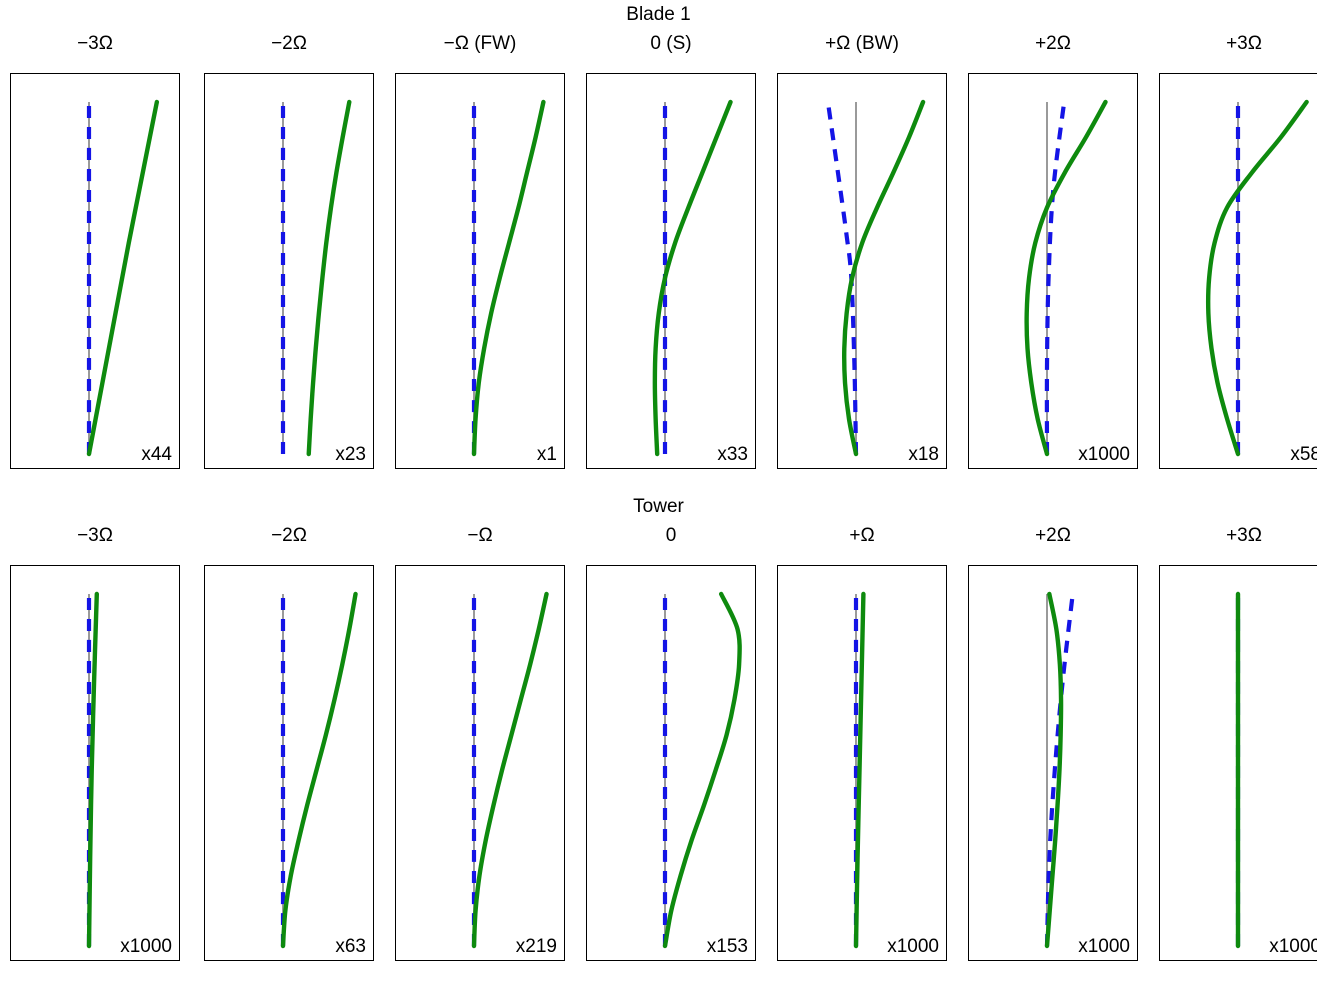 The image size is (1317, 984). I want to click on panel-label-tower-2: −Ω, so click(480, 535).